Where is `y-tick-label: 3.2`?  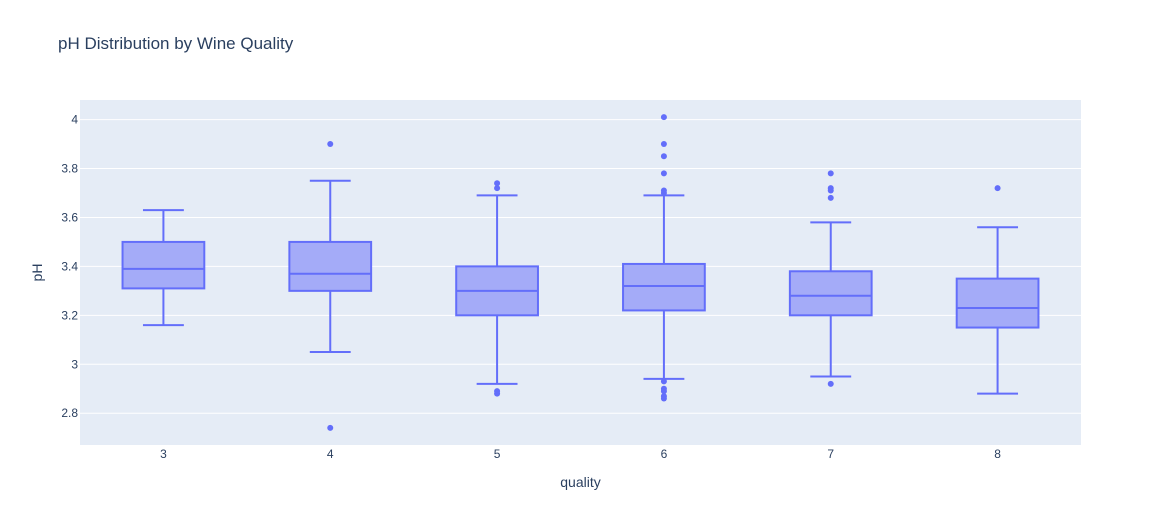 y-tick-label: 3.2 is located at coordinates (69, 315).